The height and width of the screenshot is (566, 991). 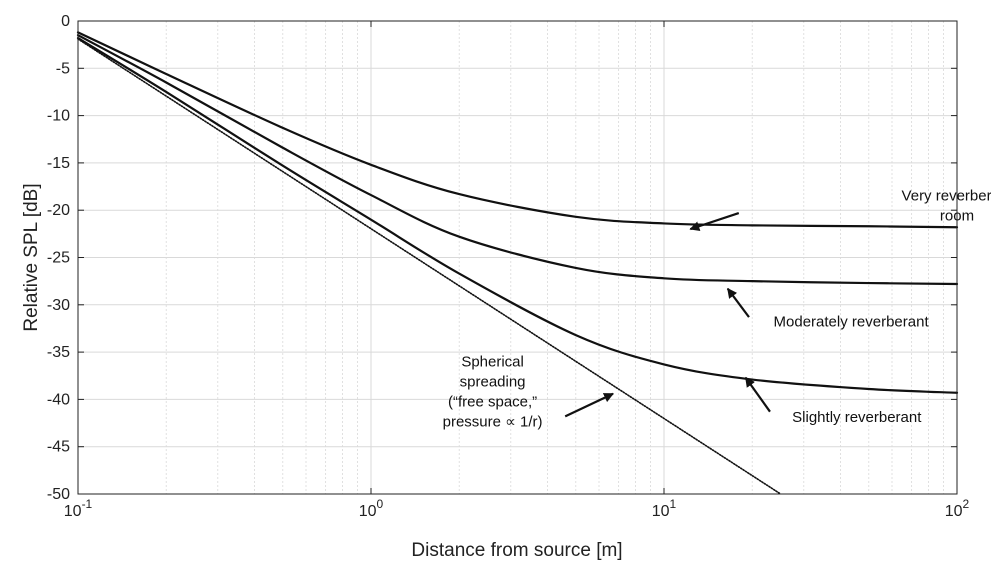 What do you see at coordinates (828, 309) in the screenshot?
I see `annotation-moderately-reverberant: Moderately reverberant` at bounding box center [828, 309].